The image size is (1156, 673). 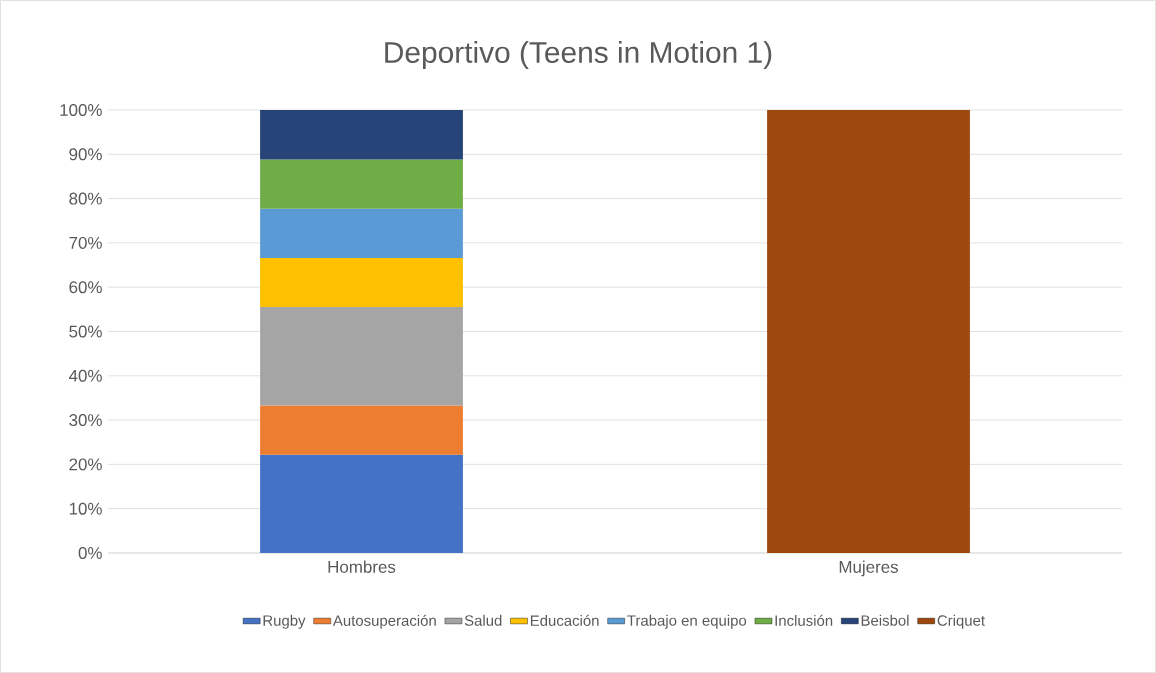 I want to click on y-tick-label: 0%, so click(x=90, y=552).